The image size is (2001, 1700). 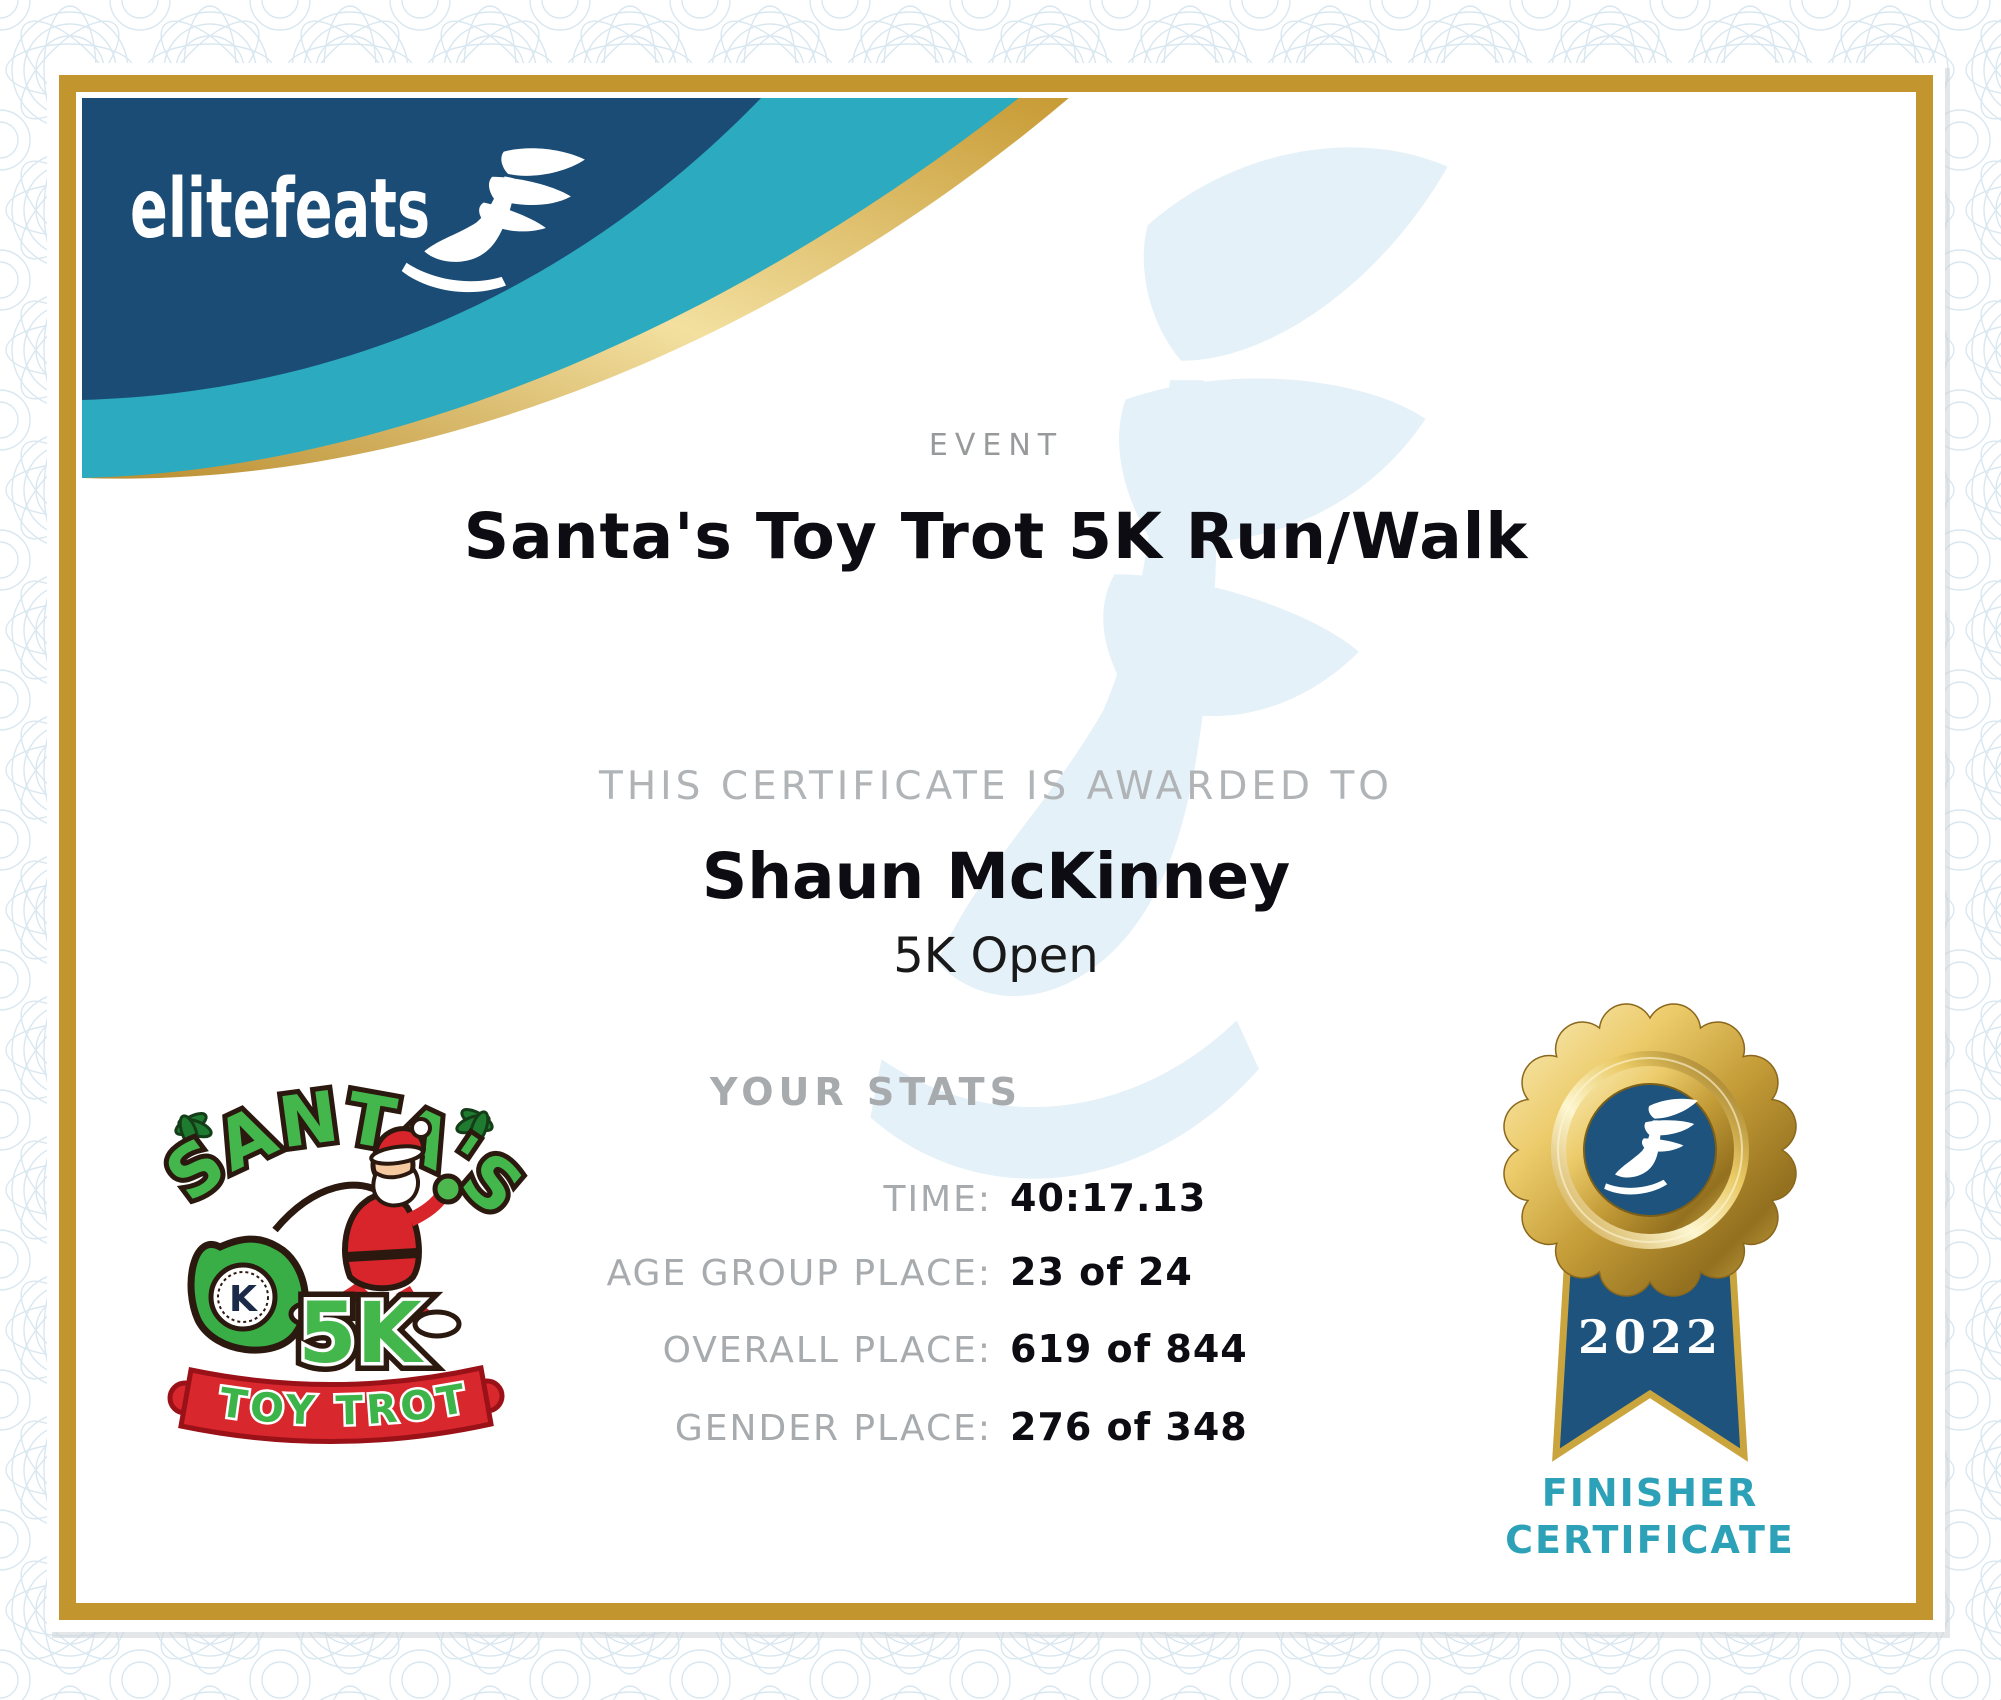 What do you see at coordinates (1650, 1493) in the screenshot?
I see `medal-caption-line1: FINISHER` at bounding box center [1650, 1493].